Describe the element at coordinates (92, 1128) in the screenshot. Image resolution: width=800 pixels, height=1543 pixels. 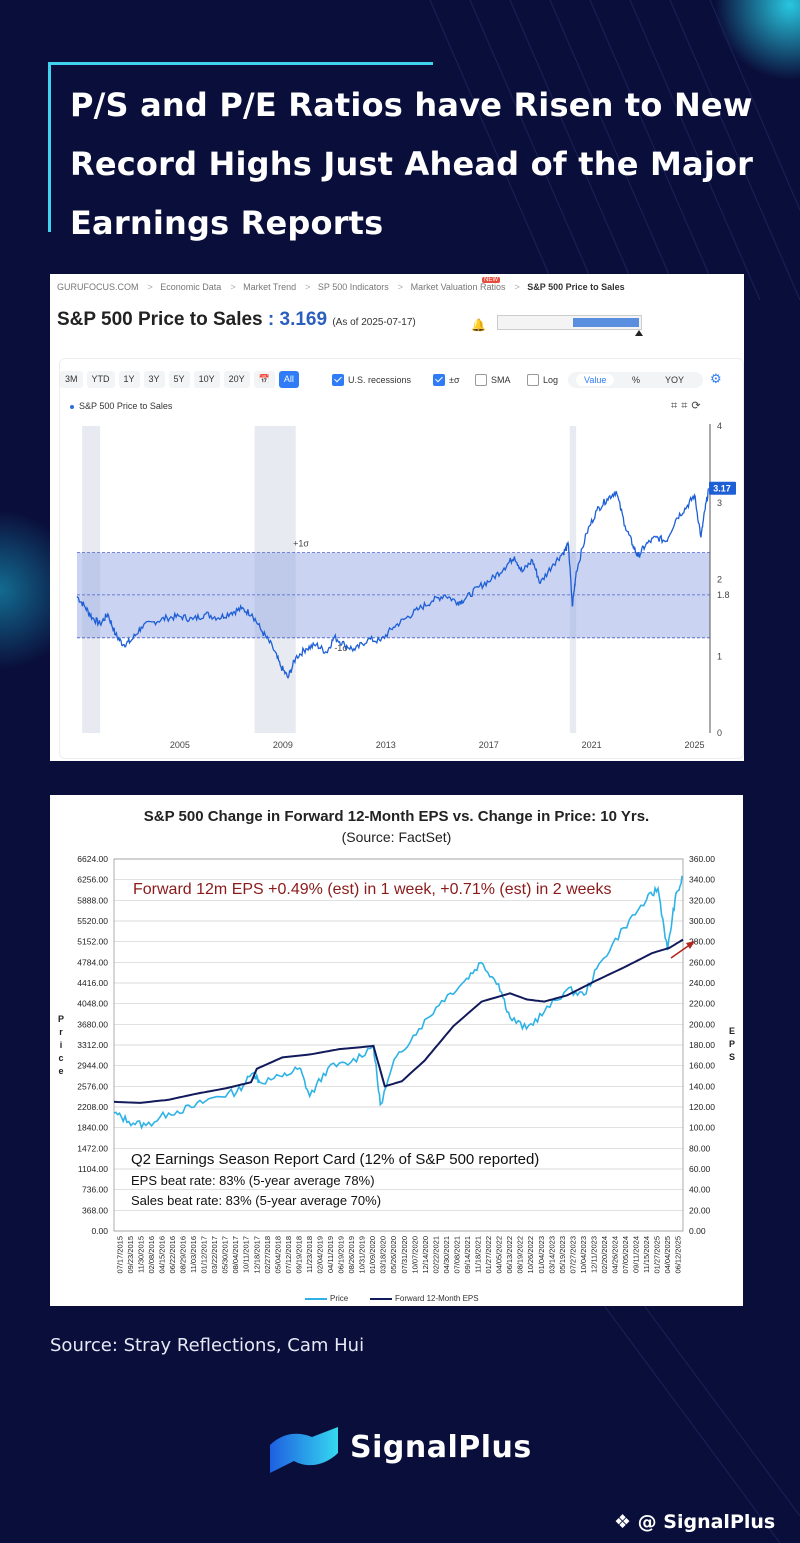
I see `left-tick-label: 1840.00` at that location.